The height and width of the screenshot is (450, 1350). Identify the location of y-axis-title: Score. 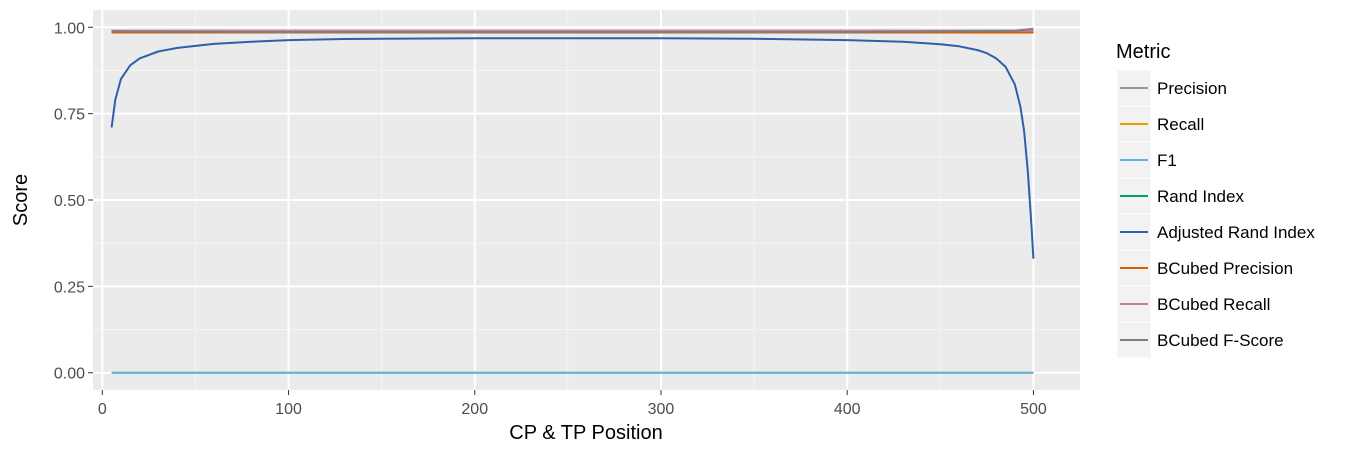
(21, 200).